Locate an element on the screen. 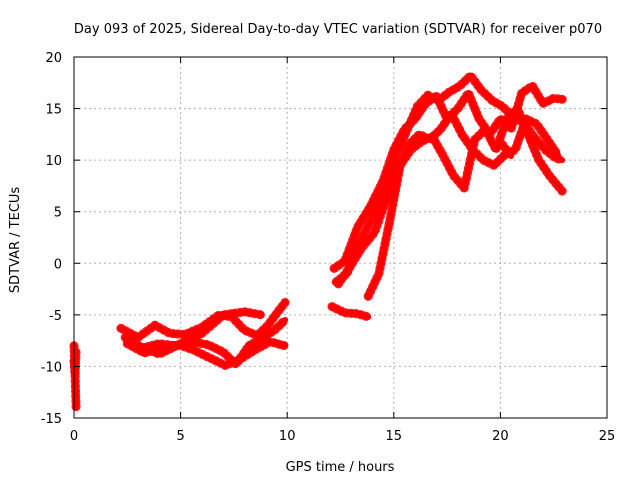 The image size is (640, 480). x-tick-label-3: 15 is located at coordinates (394, 436).